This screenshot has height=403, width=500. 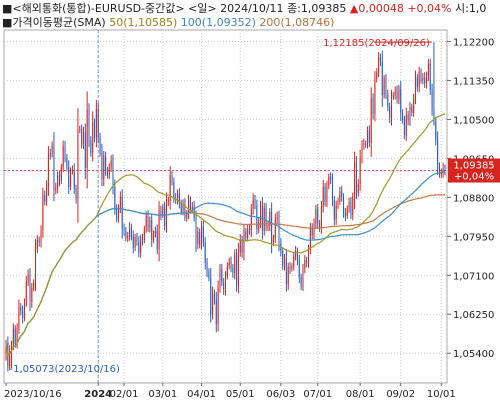 What do you see at coordinates (201, 394) in the screenshot?
I see `x-tick-label: 04/01` at bounding box center [201, 394].